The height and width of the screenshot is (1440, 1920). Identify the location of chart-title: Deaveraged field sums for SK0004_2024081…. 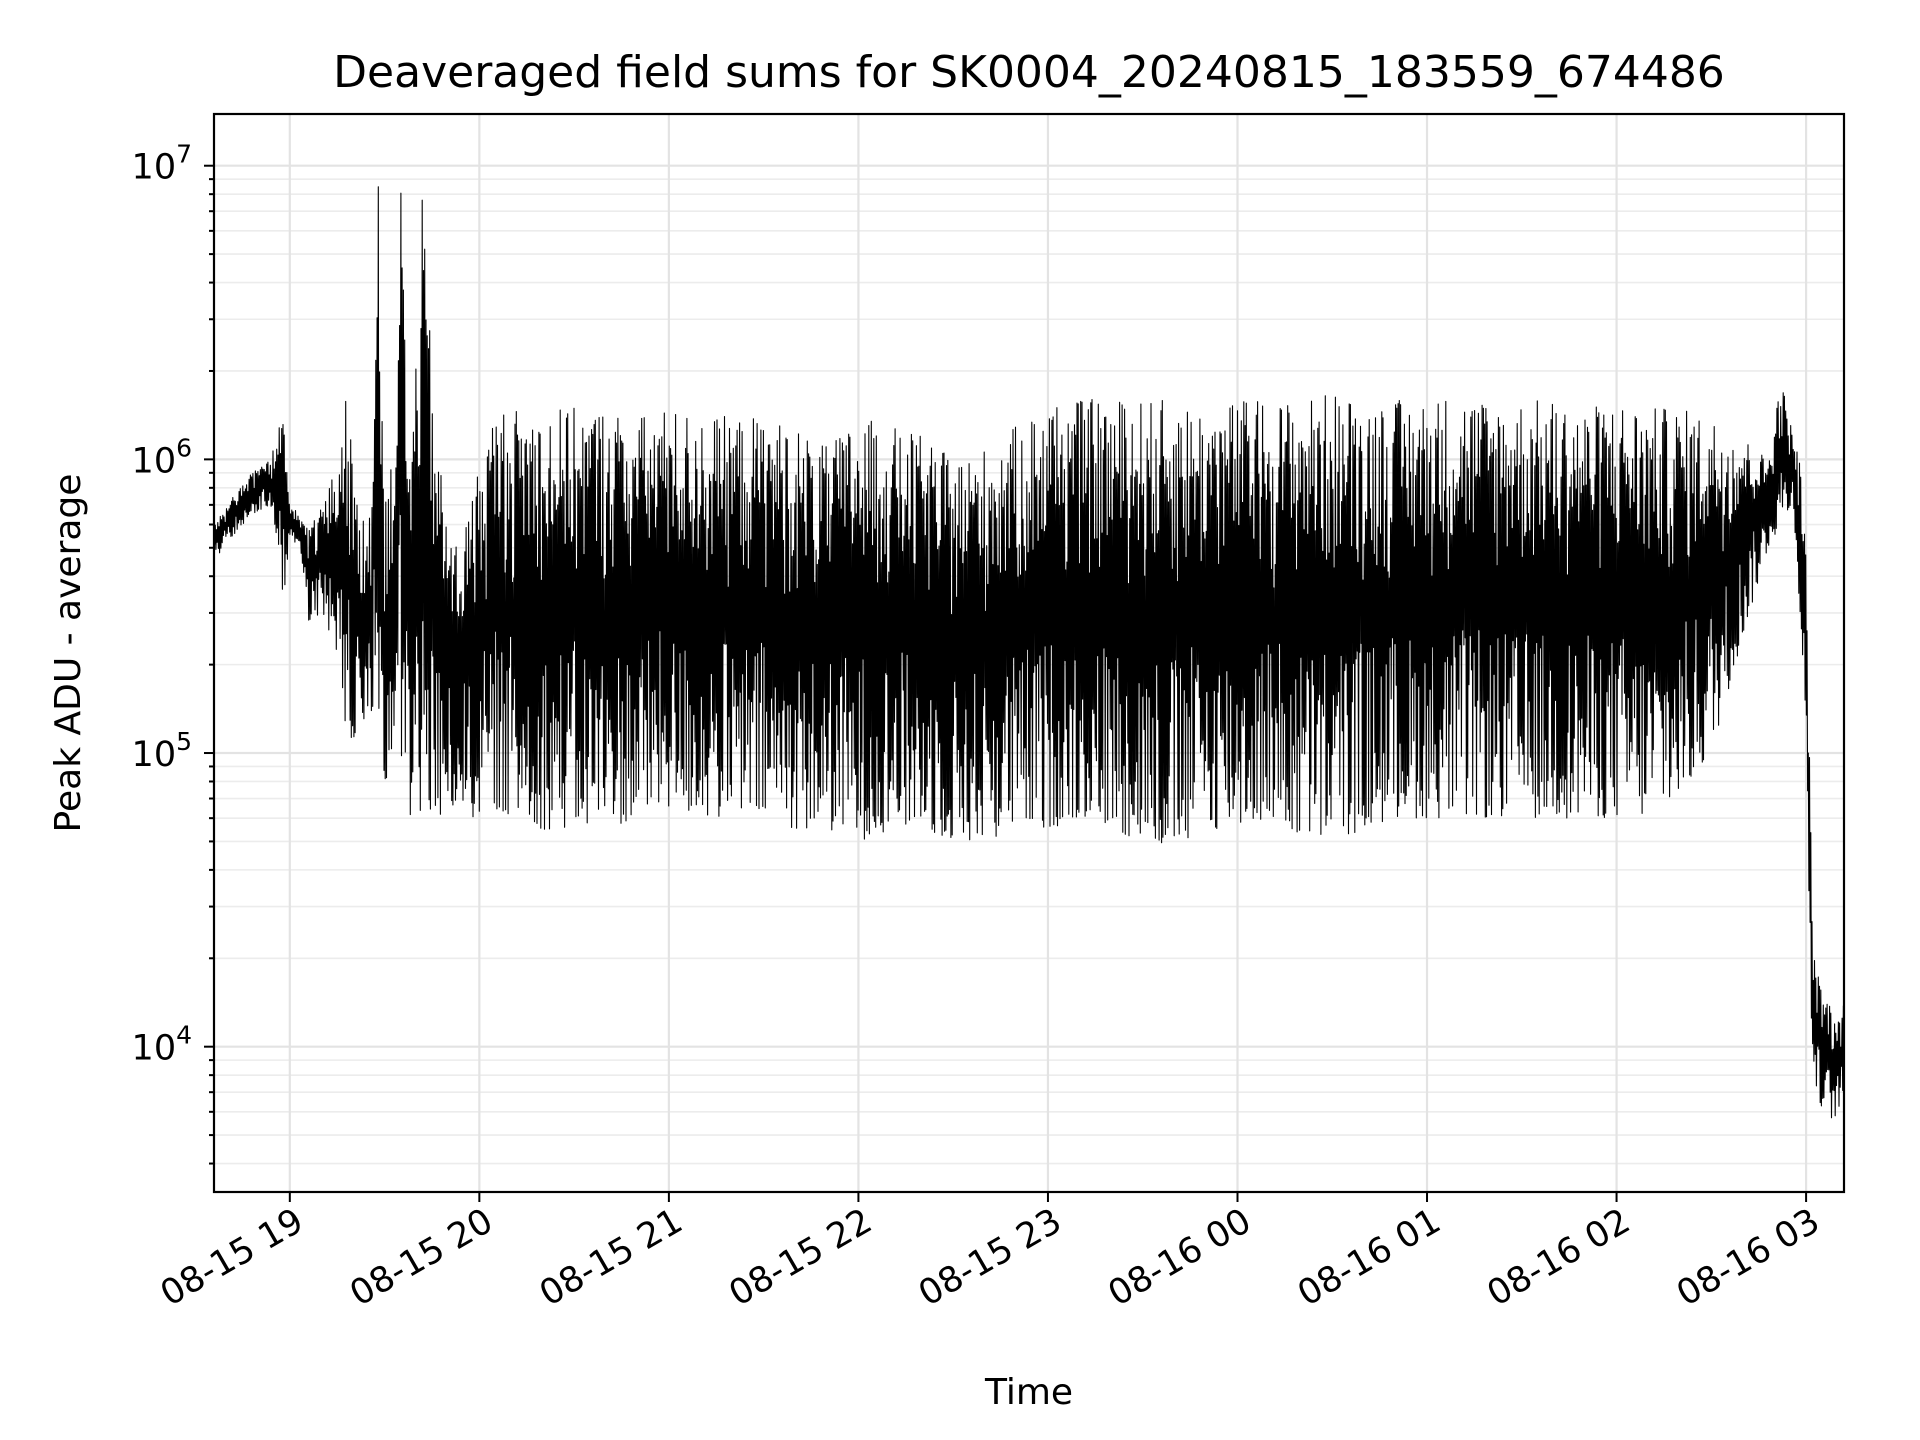
(1029, 72).